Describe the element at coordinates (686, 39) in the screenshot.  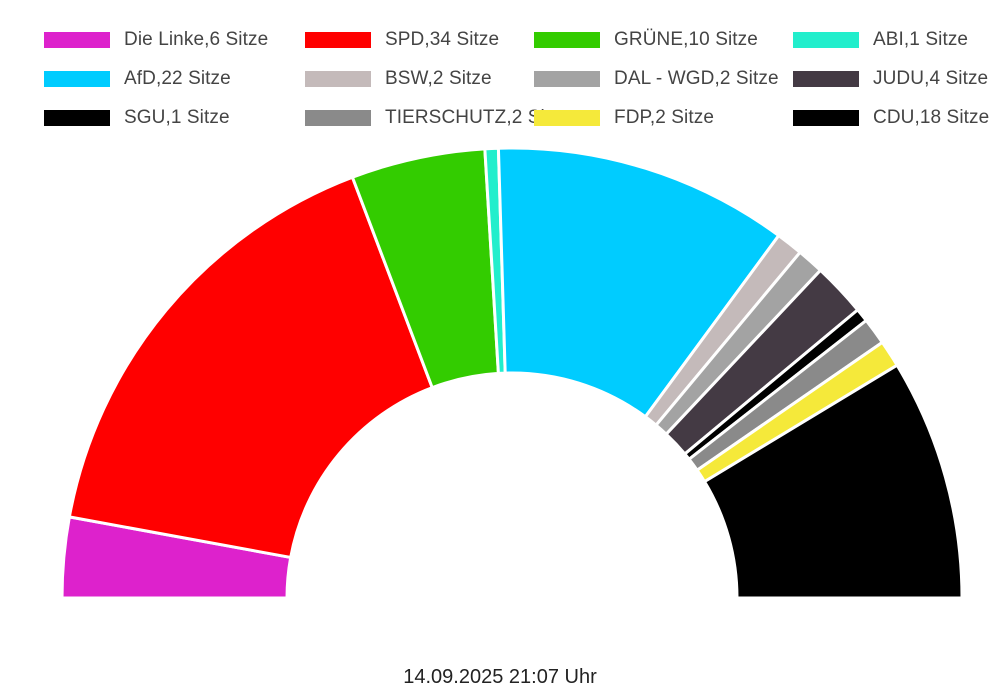
I see `legend-label: GRÜNE,10 Sitze` at that location.